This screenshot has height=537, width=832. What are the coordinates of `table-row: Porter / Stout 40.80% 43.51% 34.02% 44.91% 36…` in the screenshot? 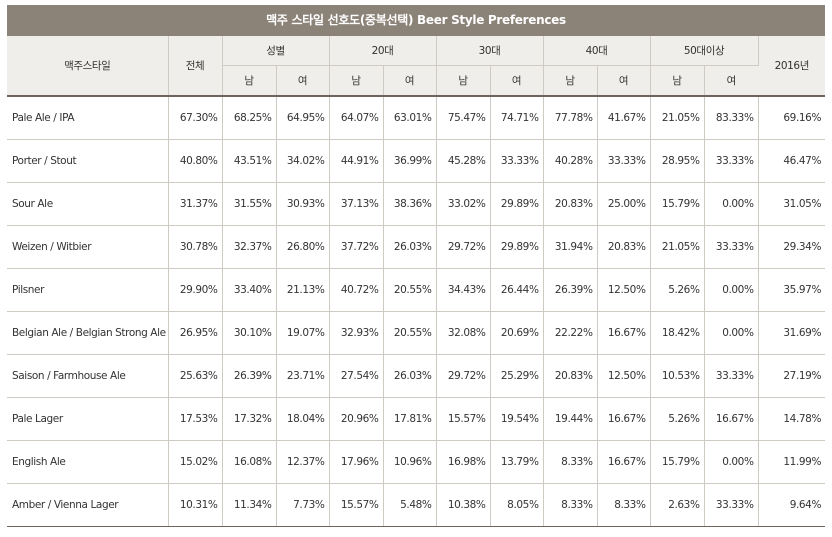 It's located at (416, 161).